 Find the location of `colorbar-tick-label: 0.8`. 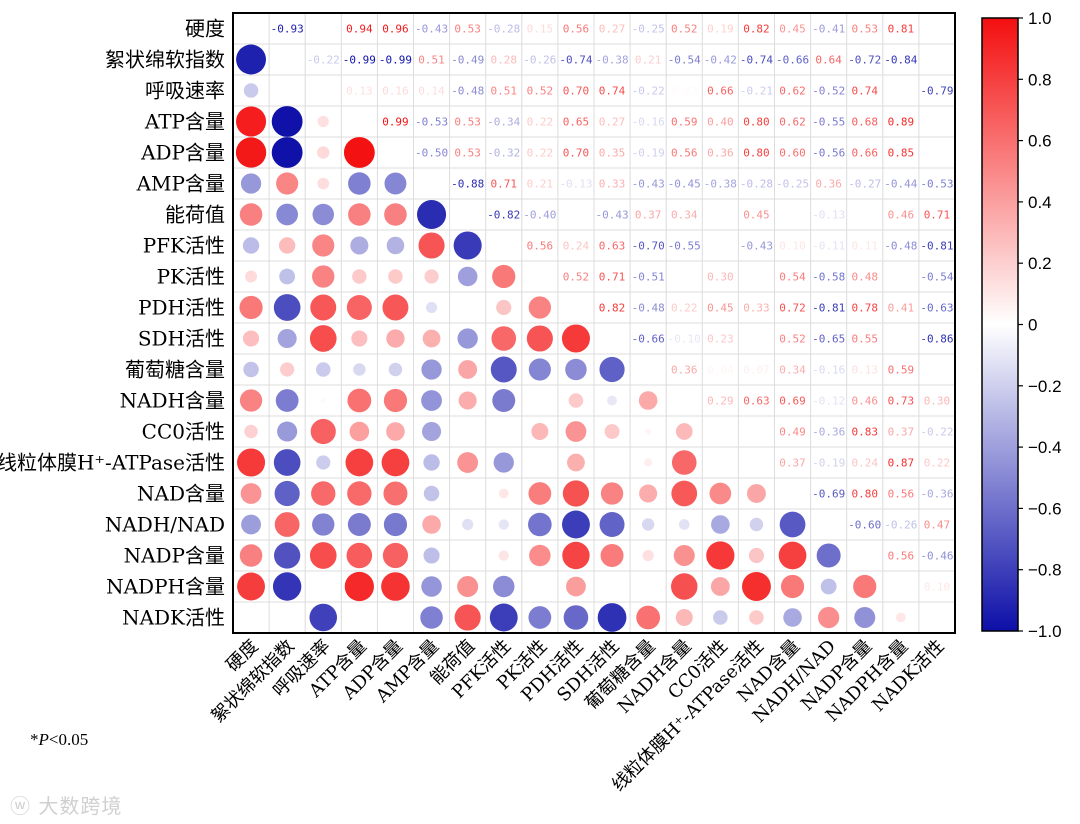

colorbar-tick-label: 0.8 is located at coordinates (1040, 79).